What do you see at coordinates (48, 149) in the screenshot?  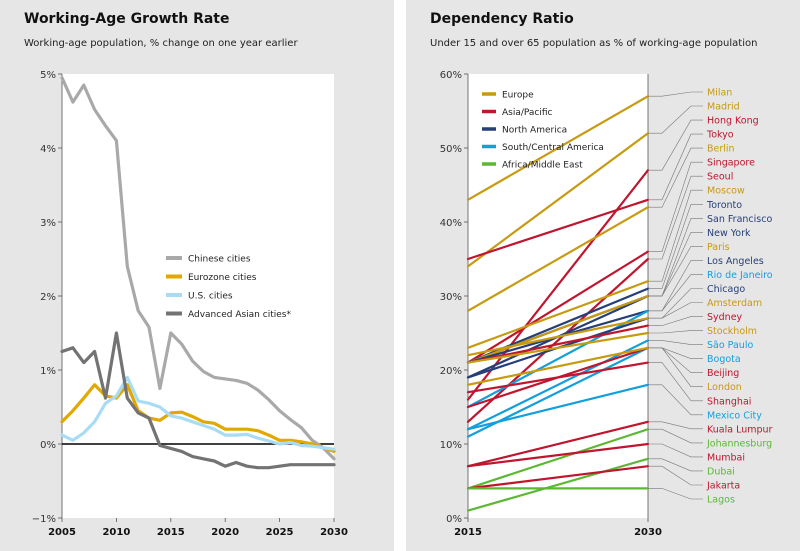 I see `y-tick-label: 4%` at bounding box center [48, 149].